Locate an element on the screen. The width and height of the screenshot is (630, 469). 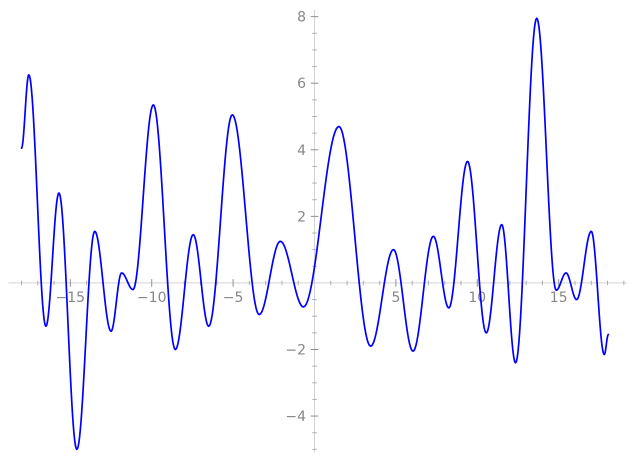
y-tick-label: 2 is located at coordinates (301, 217).